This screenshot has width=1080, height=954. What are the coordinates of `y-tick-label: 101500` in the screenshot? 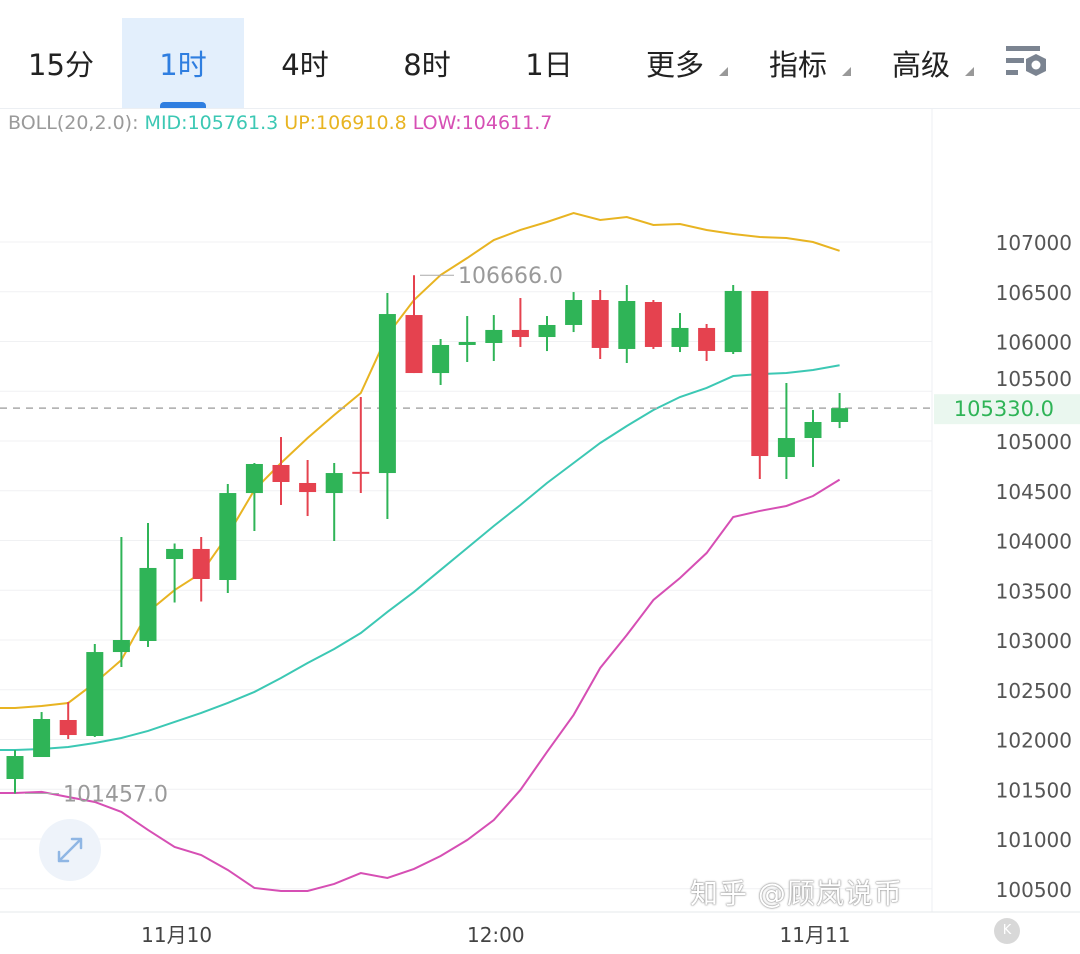 It's located at (1034, 790).